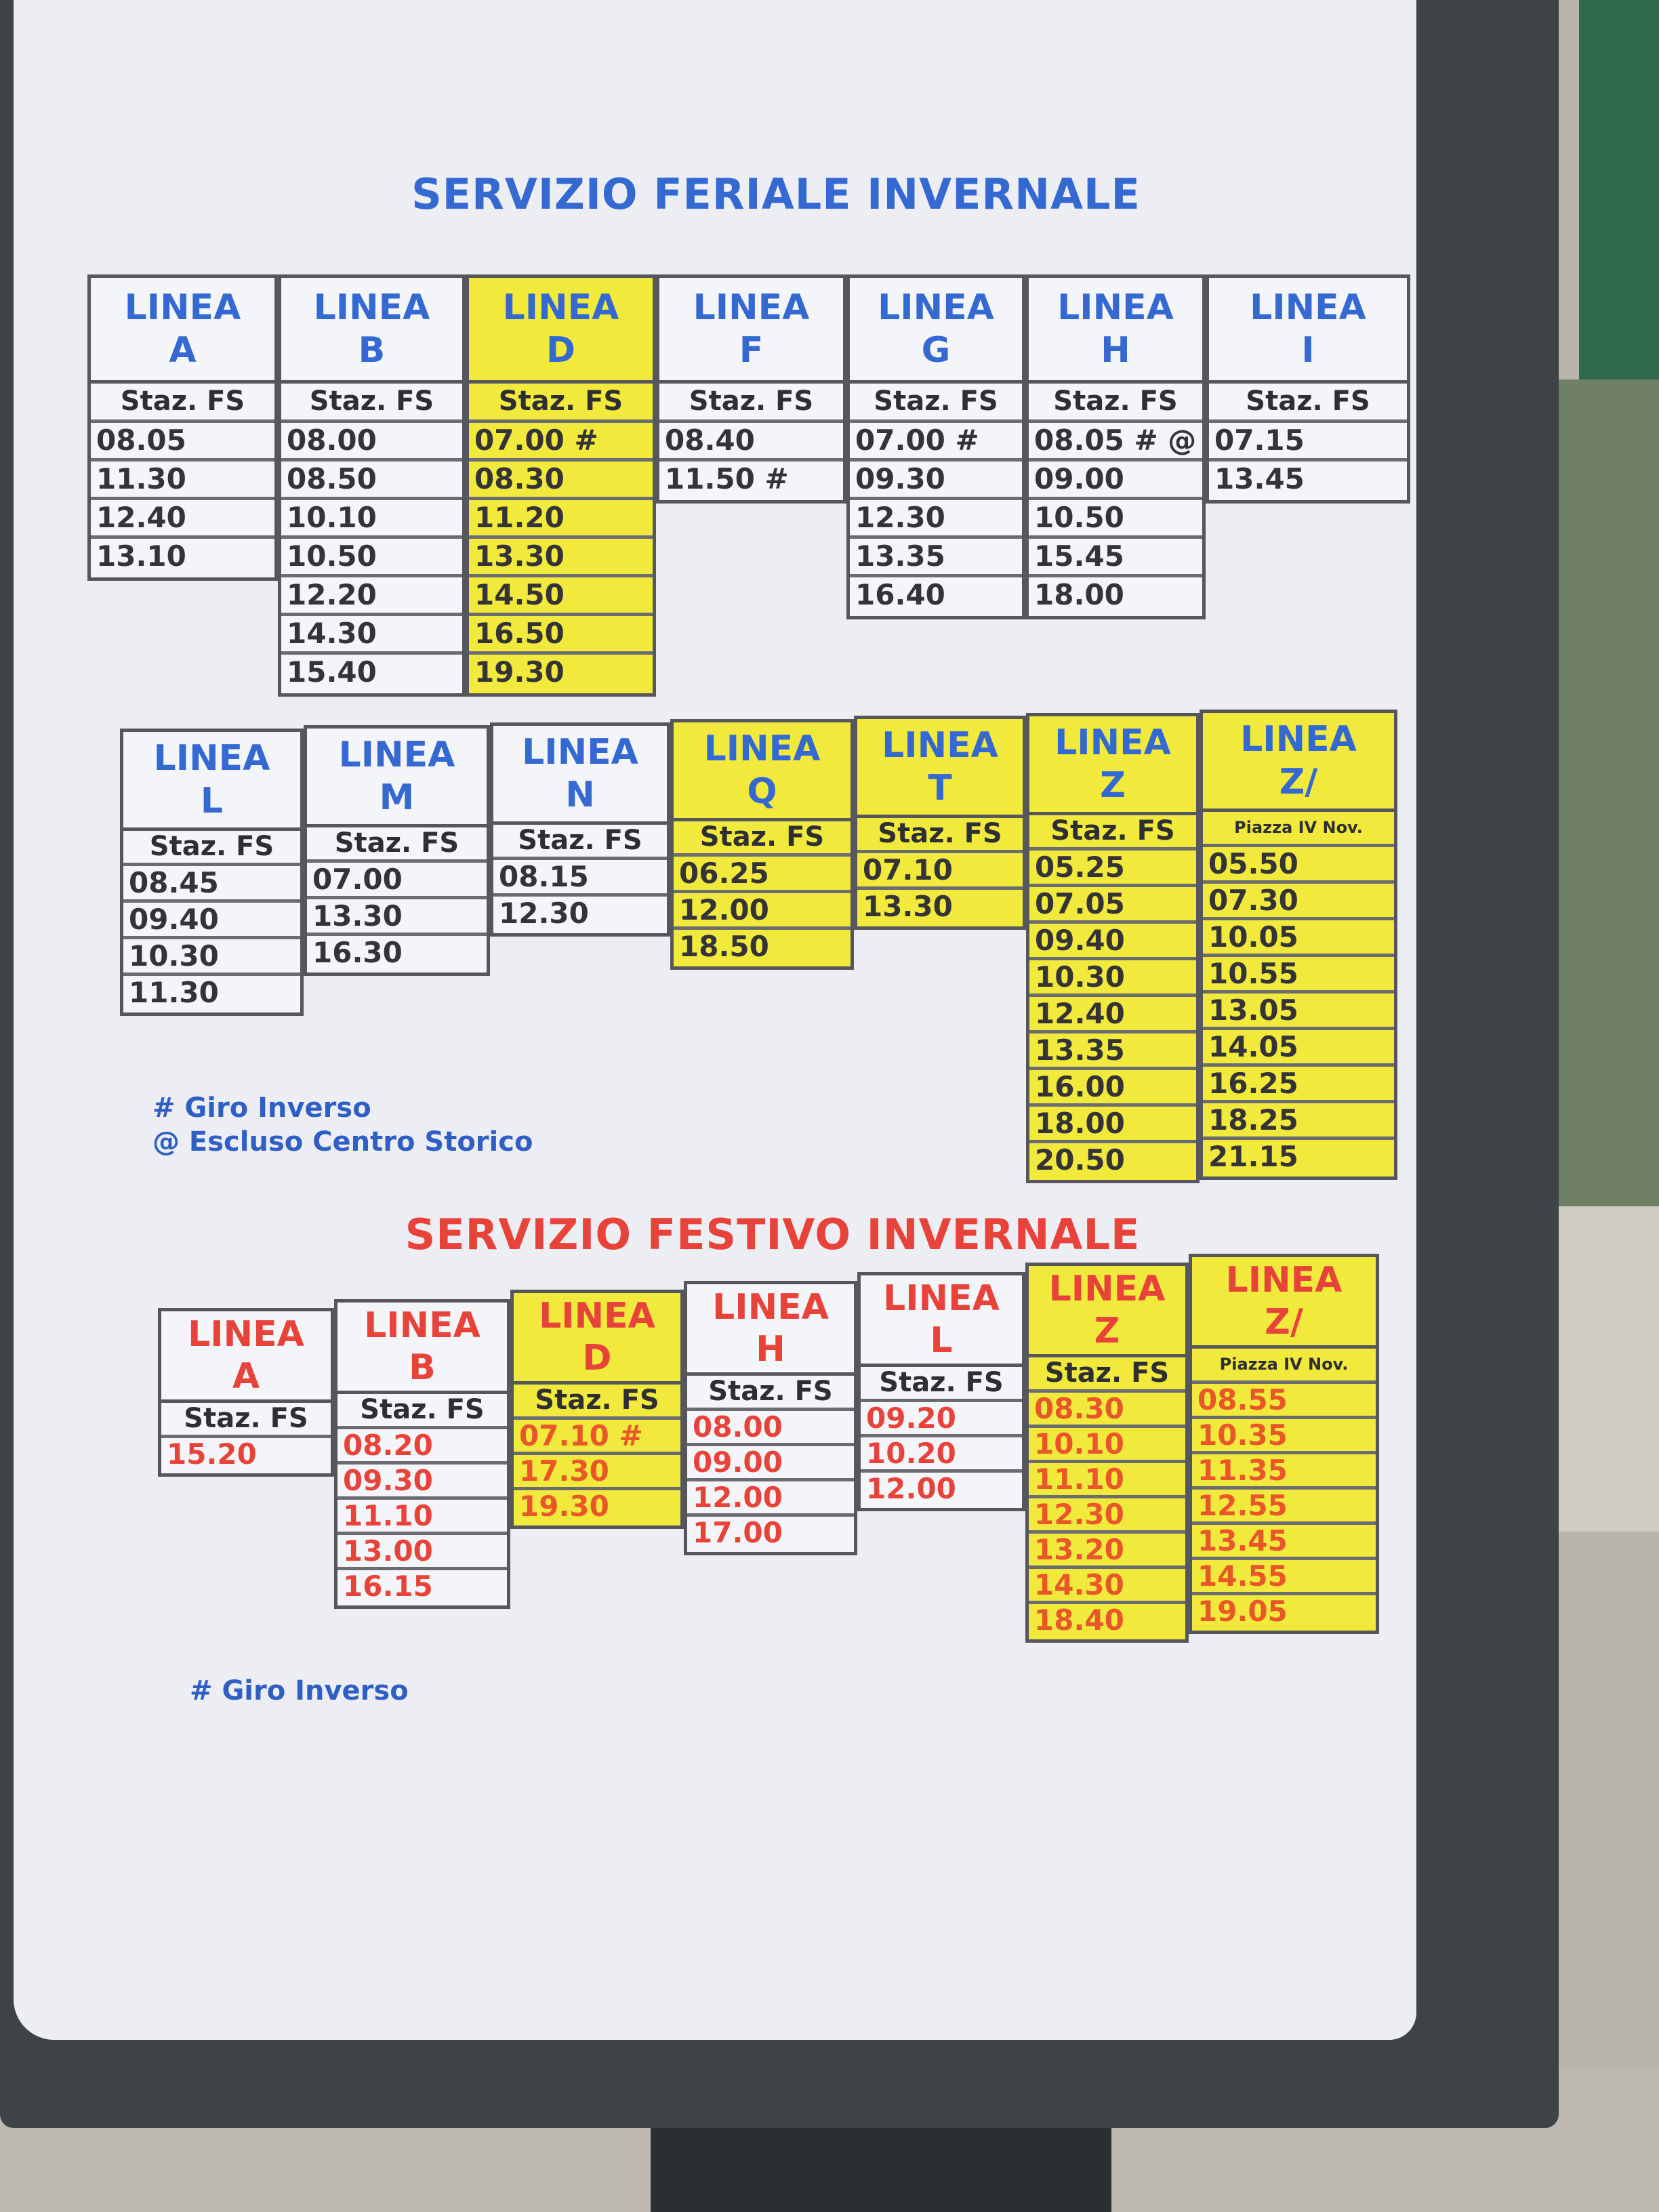  Describe the element at coordinates (1115, 442) in the screenshot. I see `departure-time: 08.05 # @` at that location.